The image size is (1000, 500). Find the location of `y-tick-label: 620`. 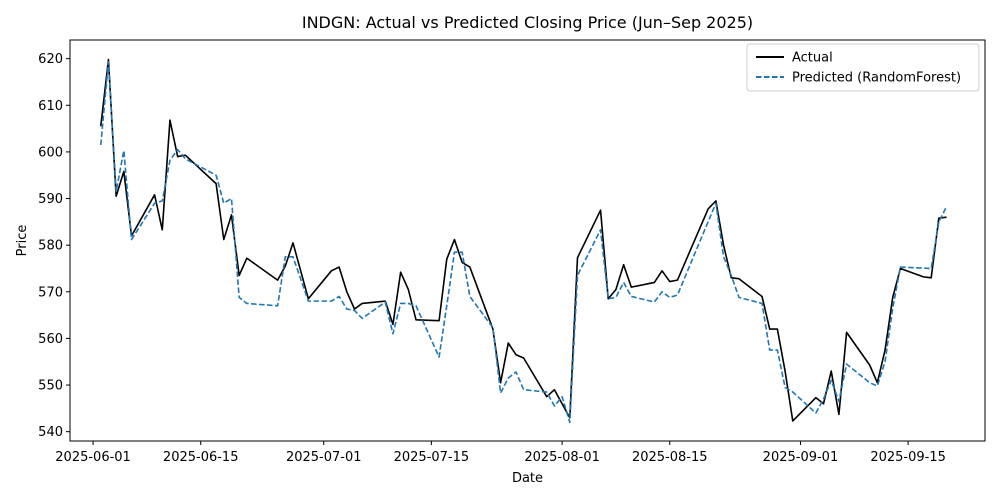

y-tick-label: 620 is located at coordinates (50, 59).